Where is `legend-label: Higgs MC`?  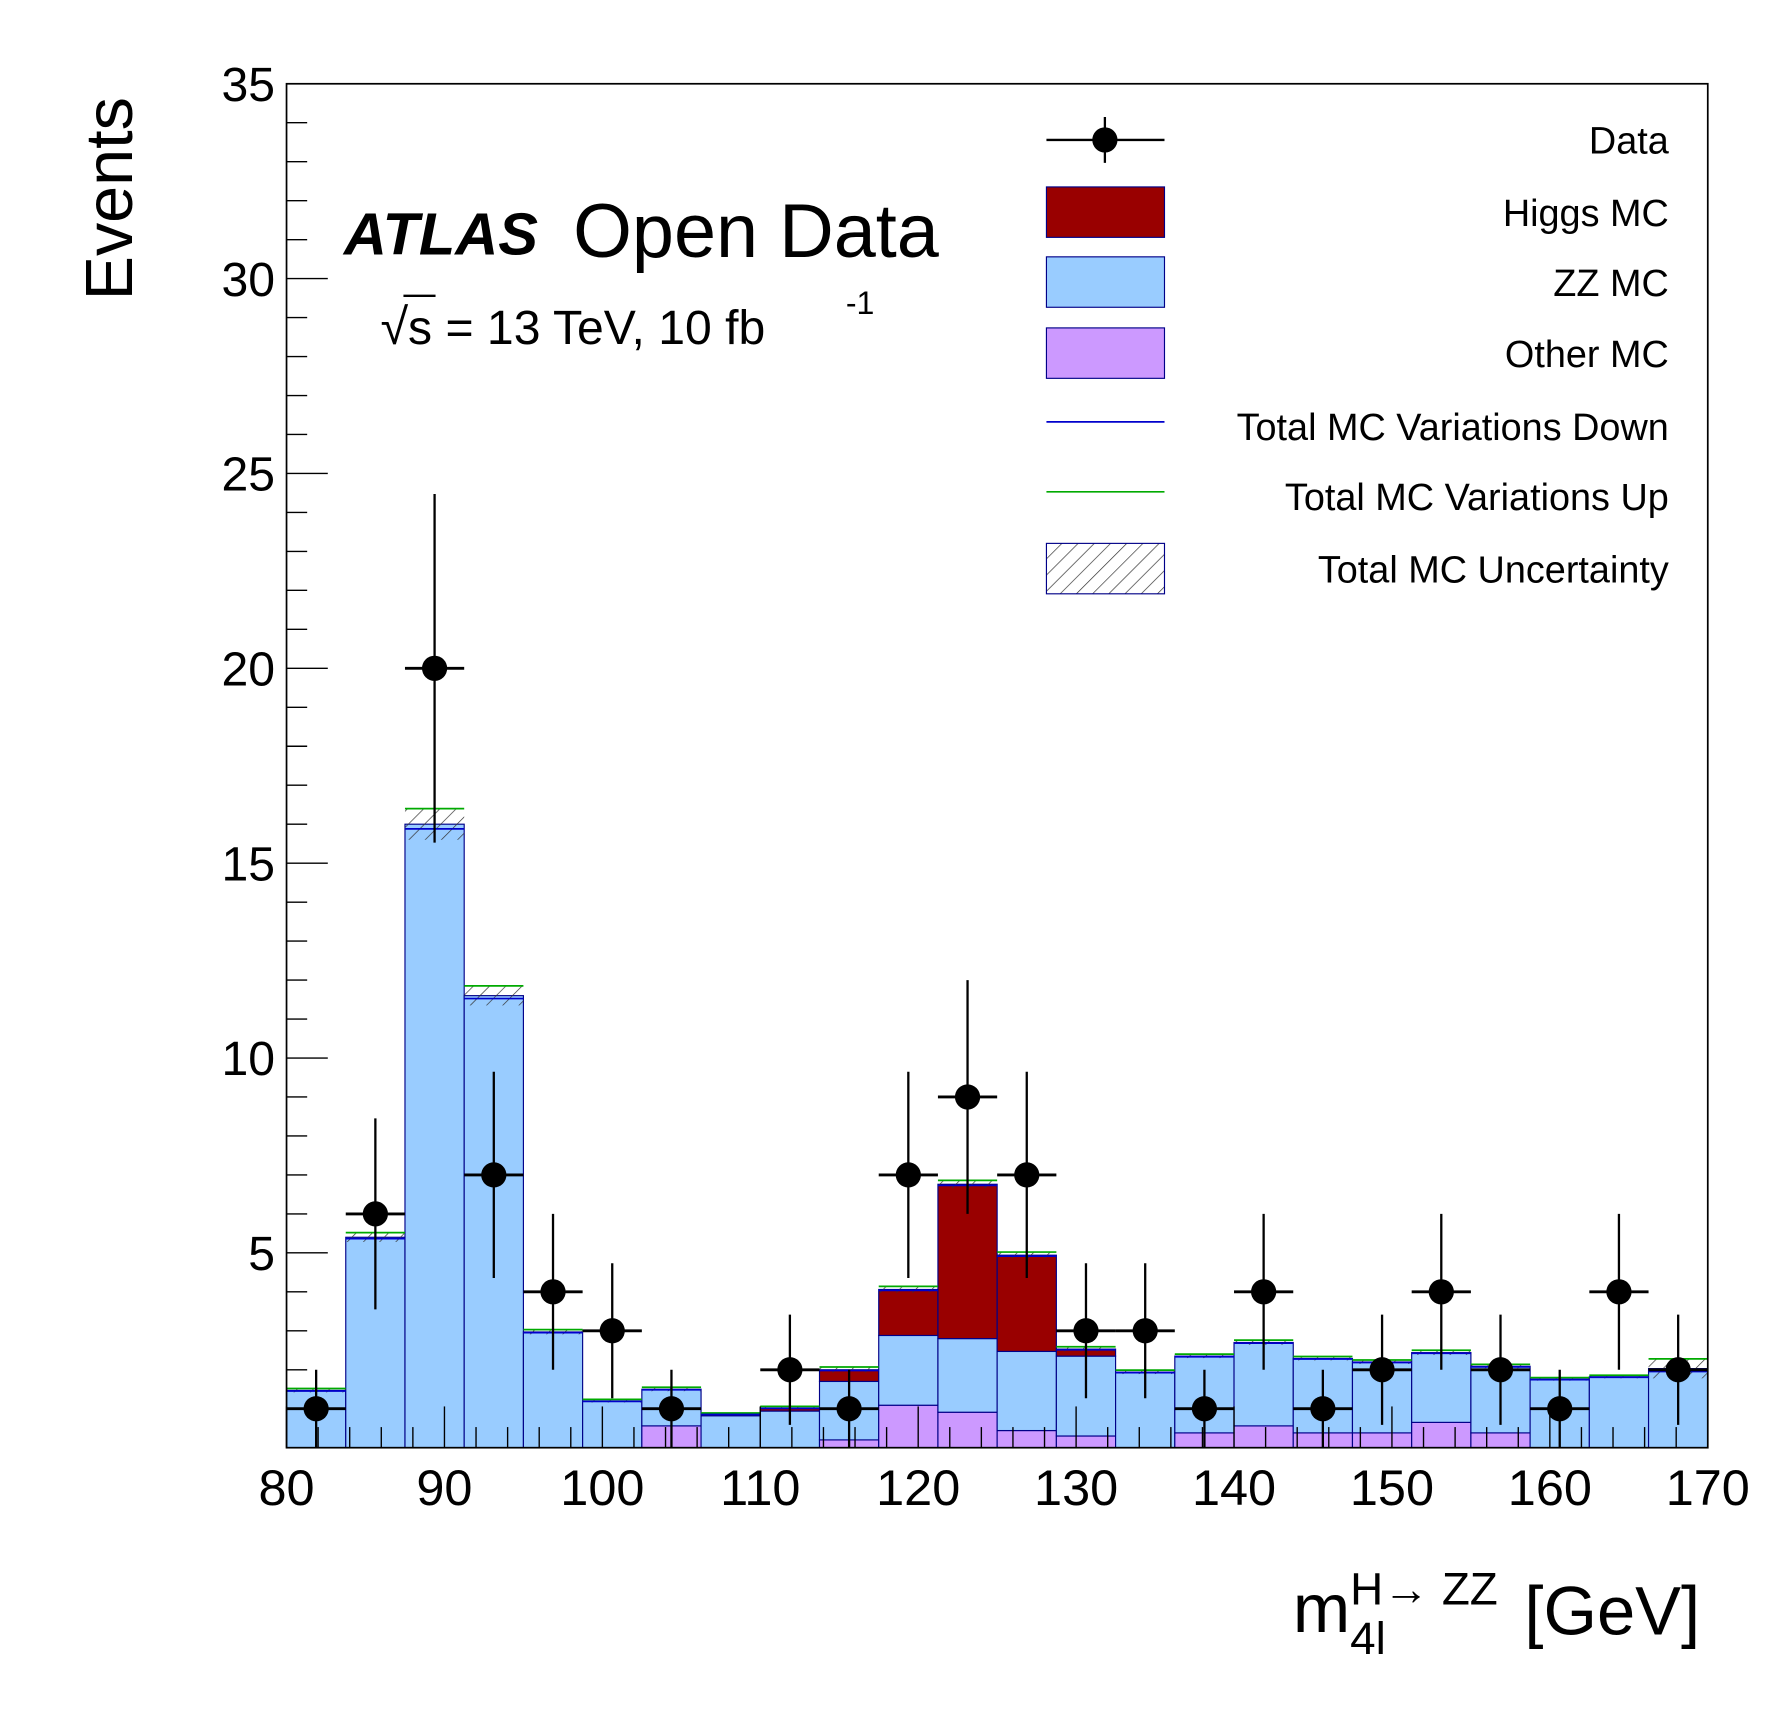 legend-label: Higgs MC is located at coordinates (1586, 214).